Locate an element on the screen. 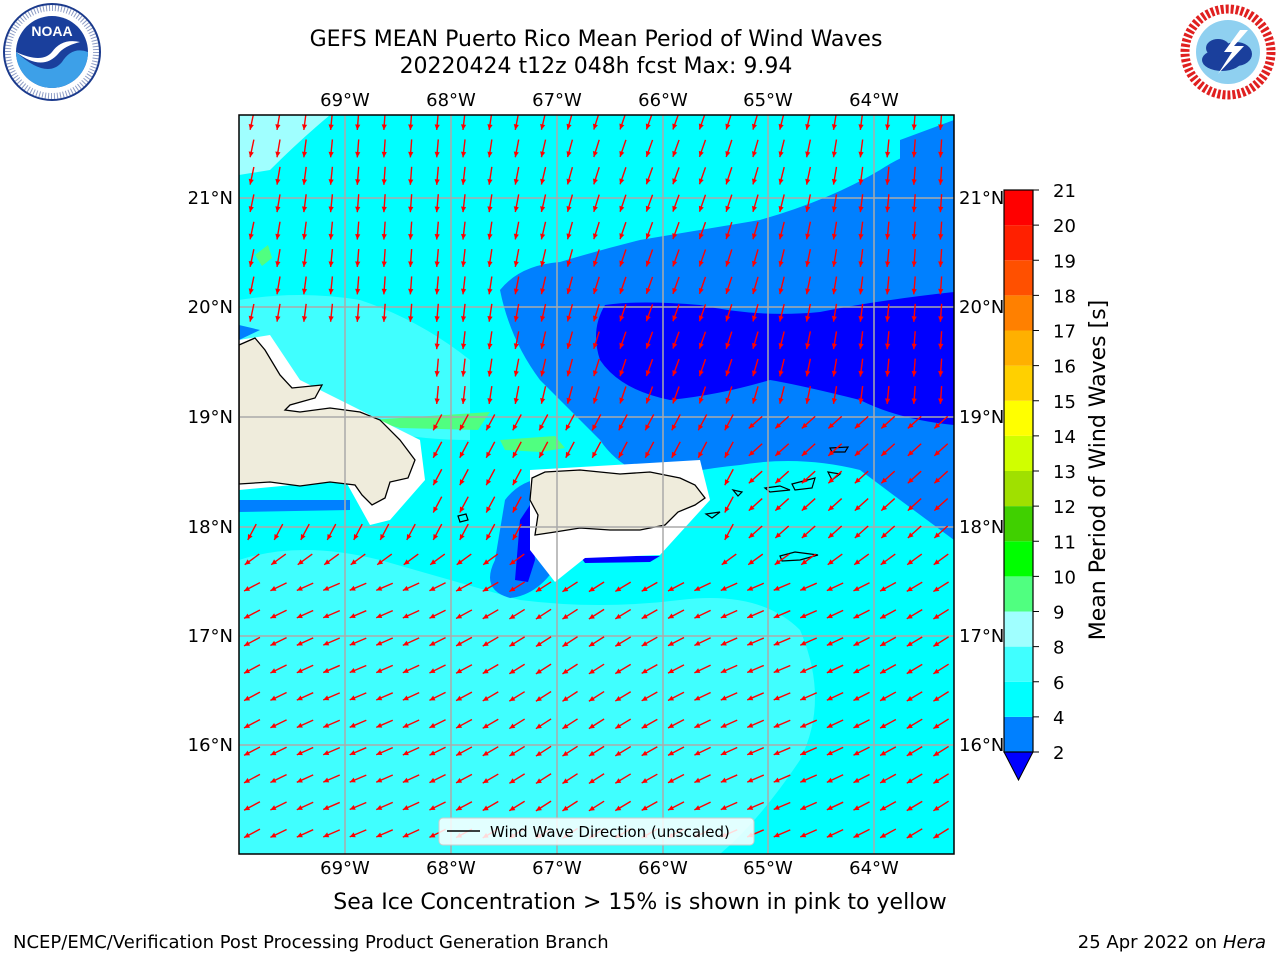  footer-machine: Hera is located at coordinates (1244, 942).